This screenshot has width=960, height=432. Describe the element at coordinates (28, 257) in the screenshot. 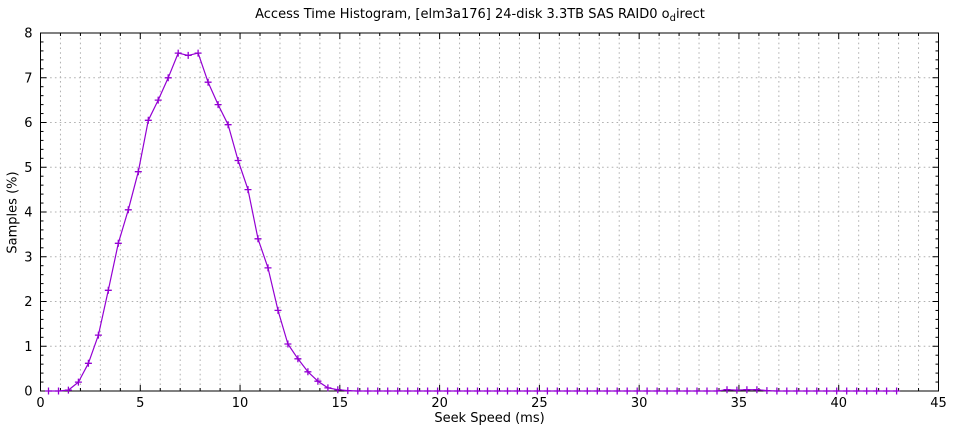

I see `y-tick-label: 3` at that location.